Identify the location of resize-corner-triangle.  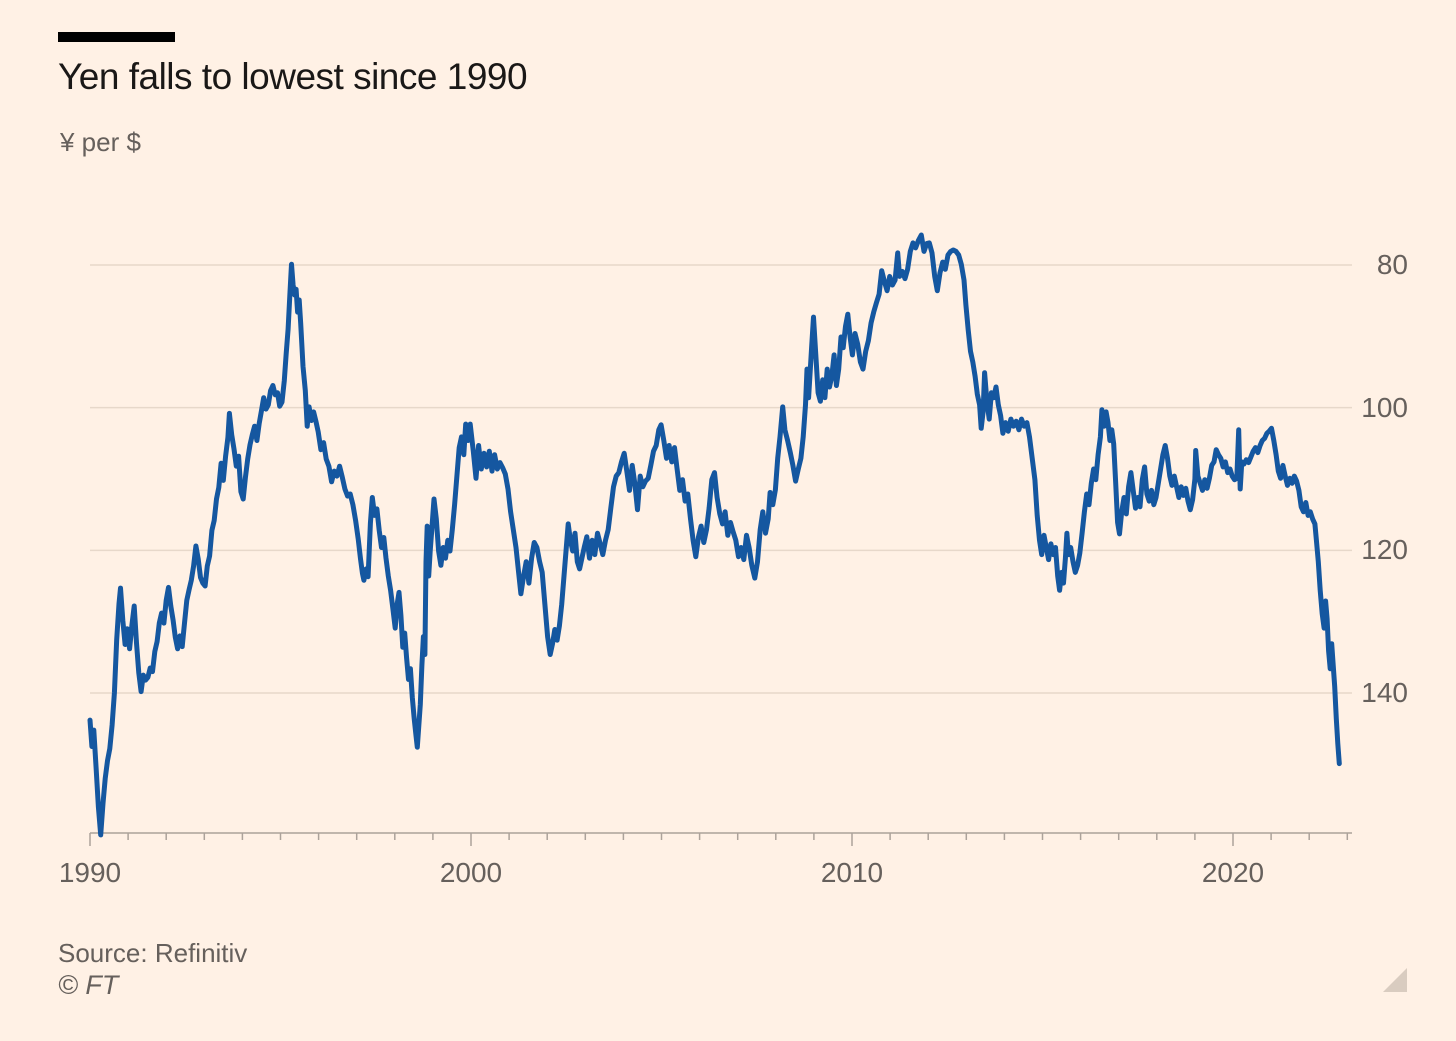
(1395, 980).